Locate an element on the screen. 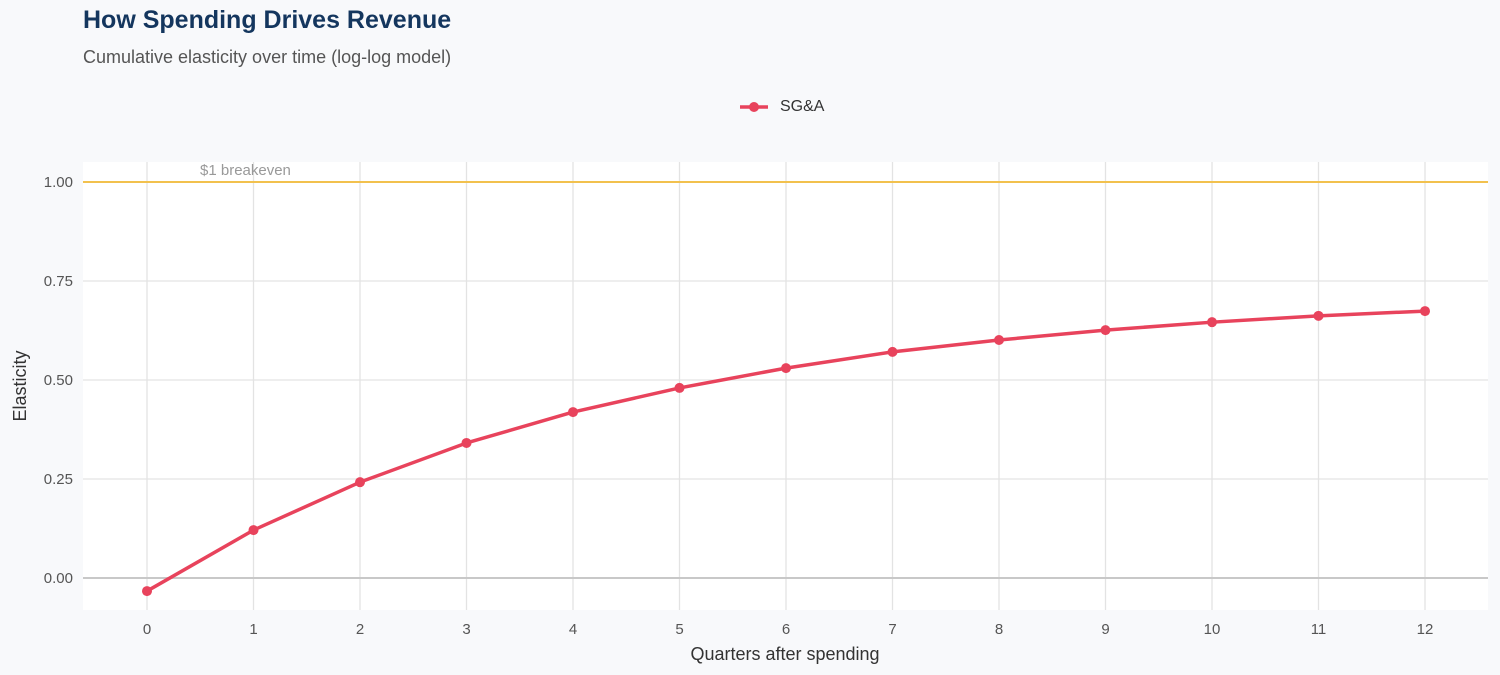 The width and height of the screenshot is (1500, 675). x-tick-label: 11 is located at coordinates (1319, 629).